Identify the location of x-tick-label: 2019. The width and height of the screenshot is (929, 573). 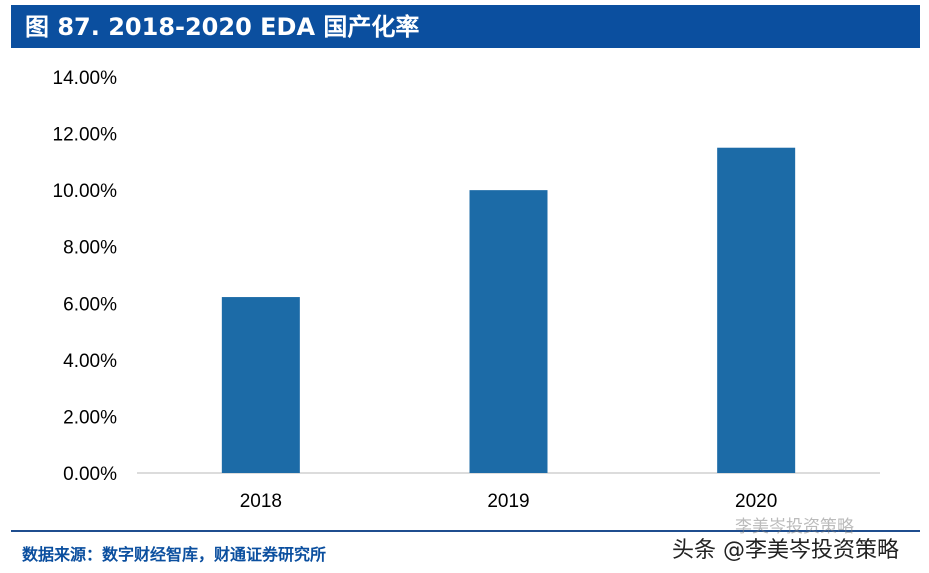
(508, 501).